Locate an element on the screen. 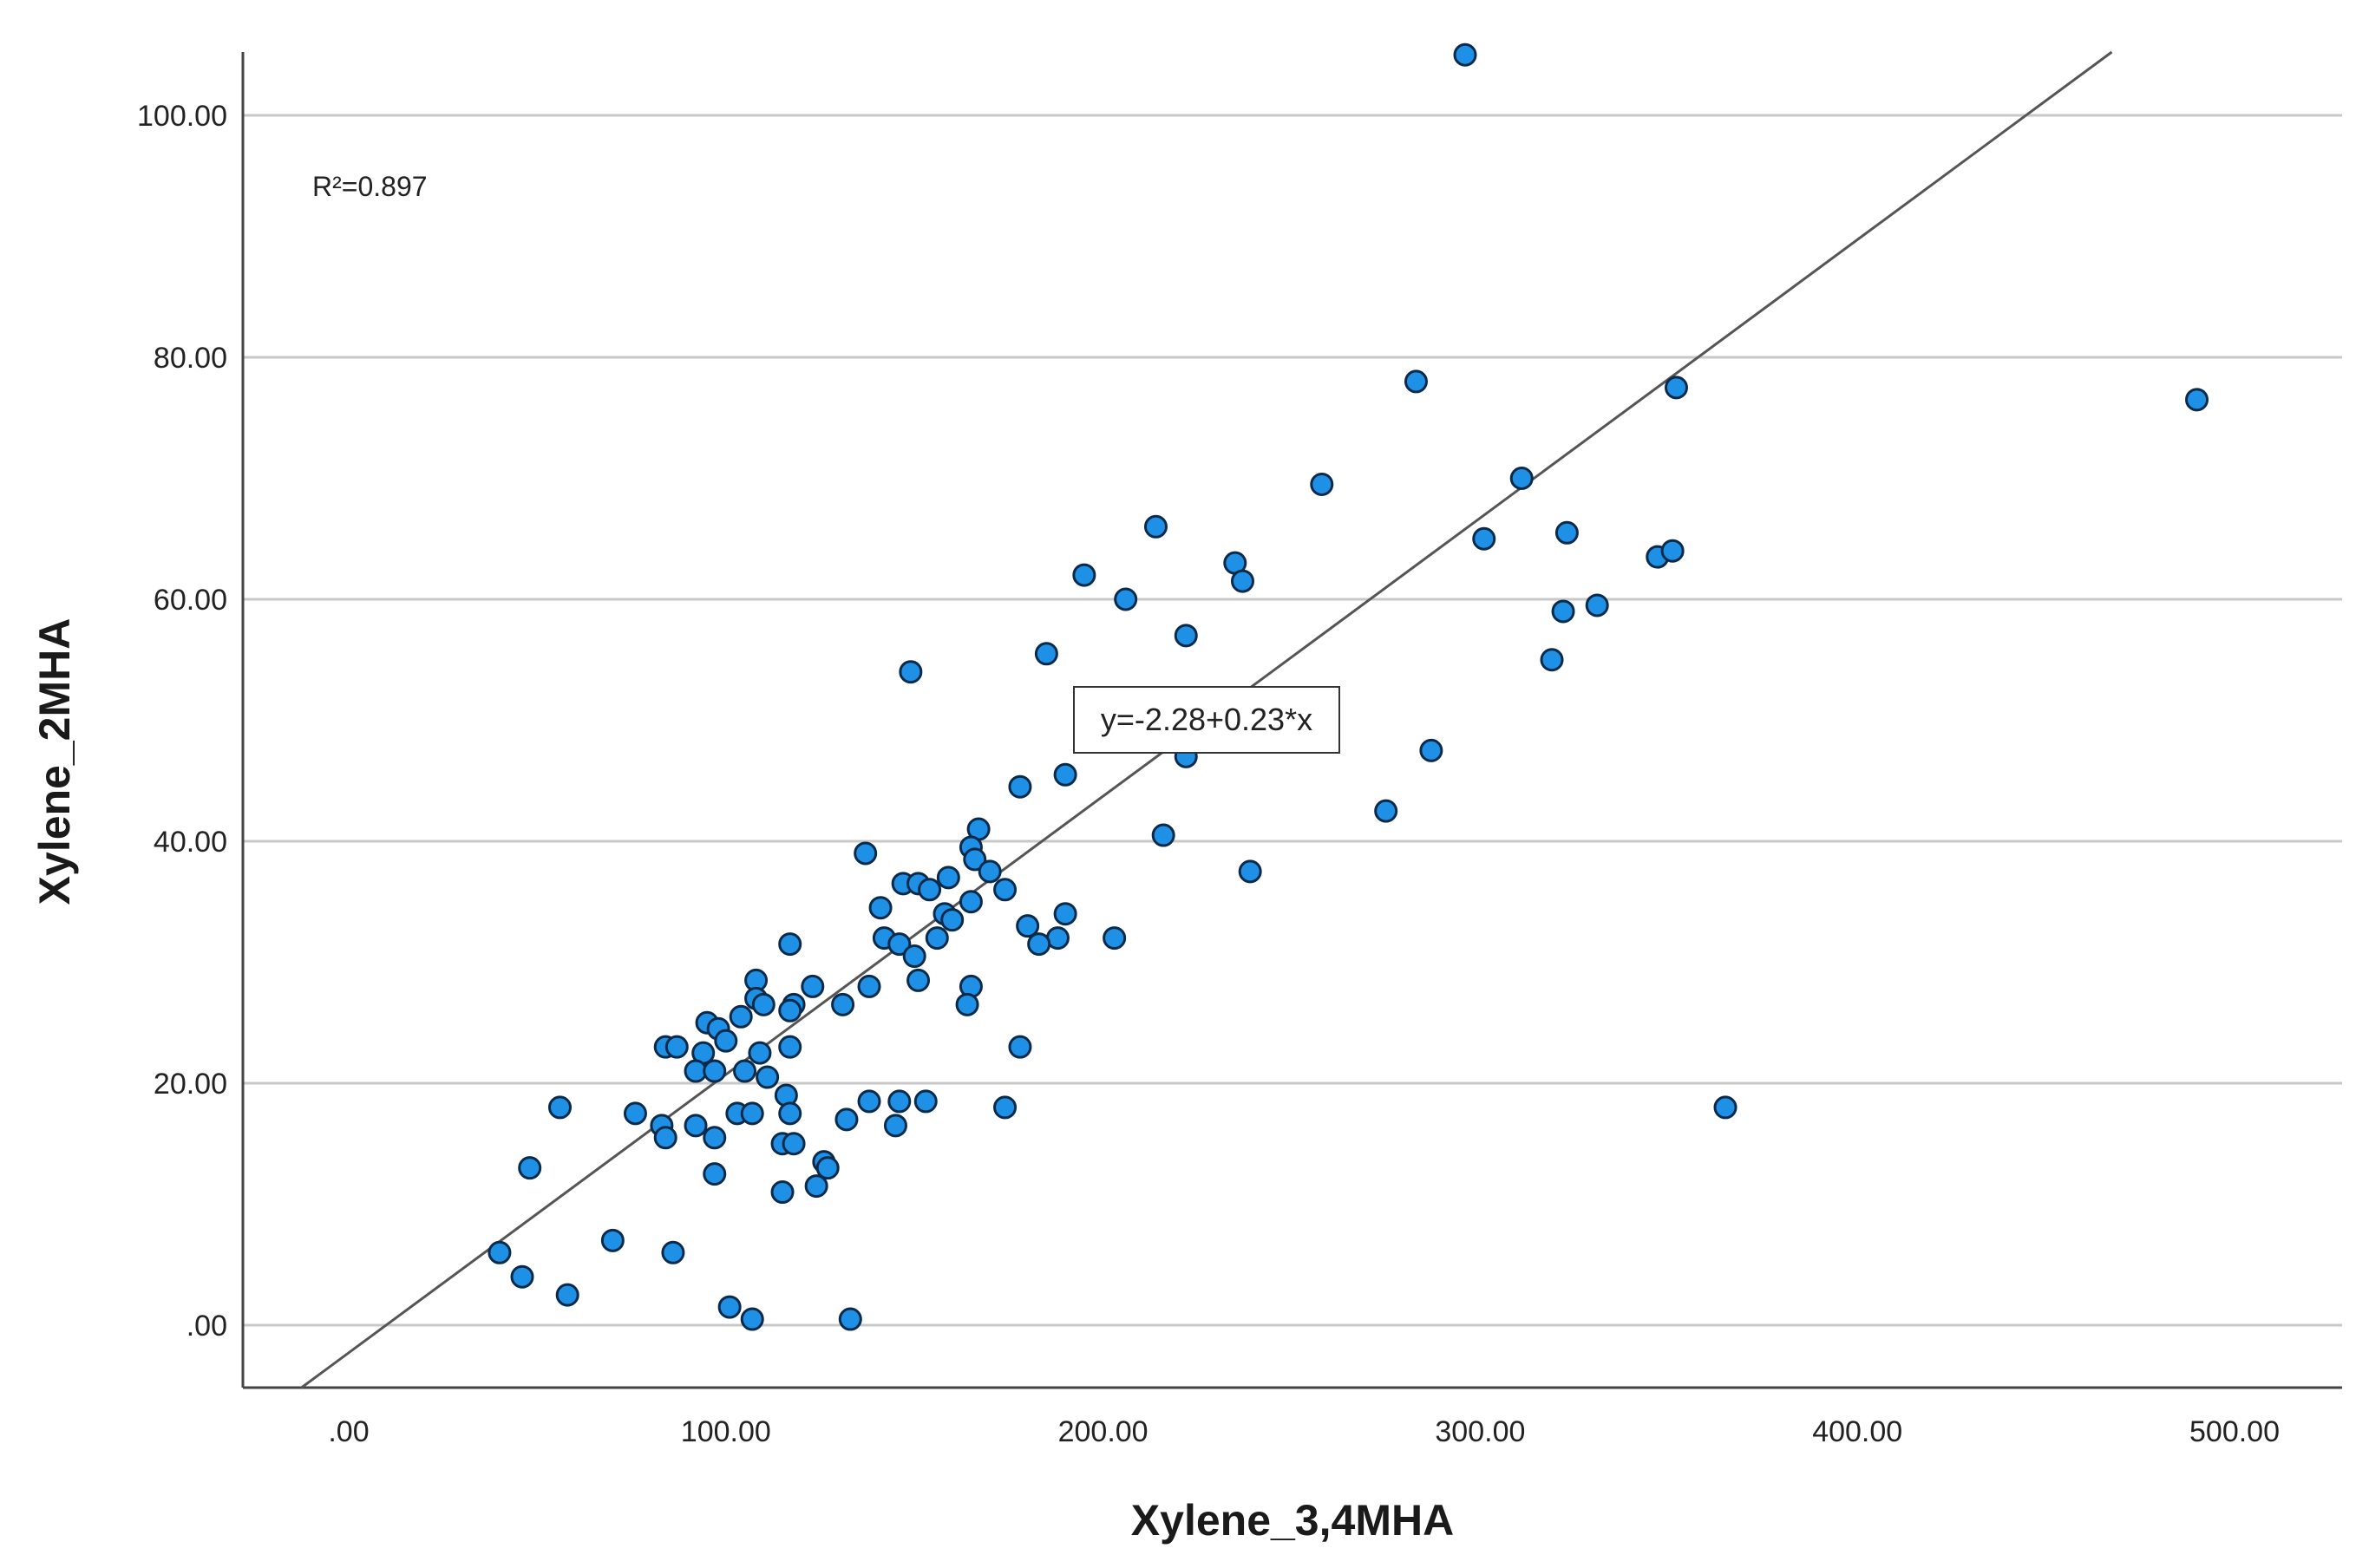  fit-equation-box: y=-2.28+0.23*x is located at coordinates (1206, 720).